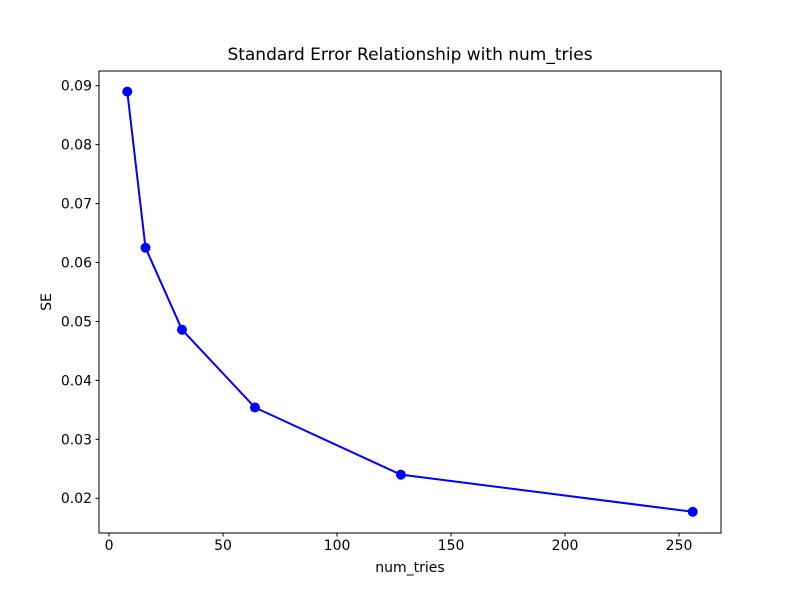 This screenshot has width=800, height=600. Describe the element at coordinates (76, 440) in the screenshot. I see `y-tick-label: 0.03` at that location.